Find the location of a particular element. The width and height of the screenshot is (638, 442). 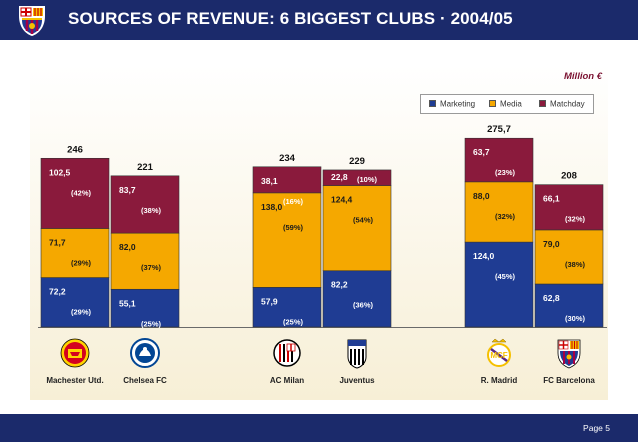

value-label-matchday-r-madrid: 63,7 is located at coordinates (481, 152).